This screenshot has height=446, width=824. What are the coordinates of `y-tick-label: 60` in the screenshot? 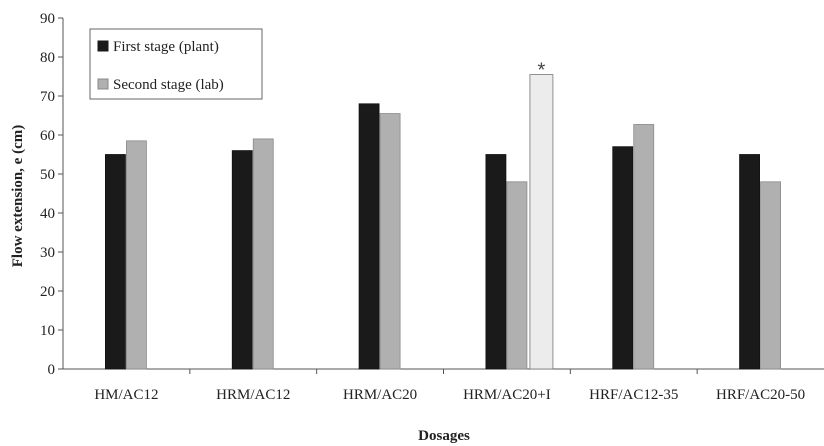 It's located at (47, 136).